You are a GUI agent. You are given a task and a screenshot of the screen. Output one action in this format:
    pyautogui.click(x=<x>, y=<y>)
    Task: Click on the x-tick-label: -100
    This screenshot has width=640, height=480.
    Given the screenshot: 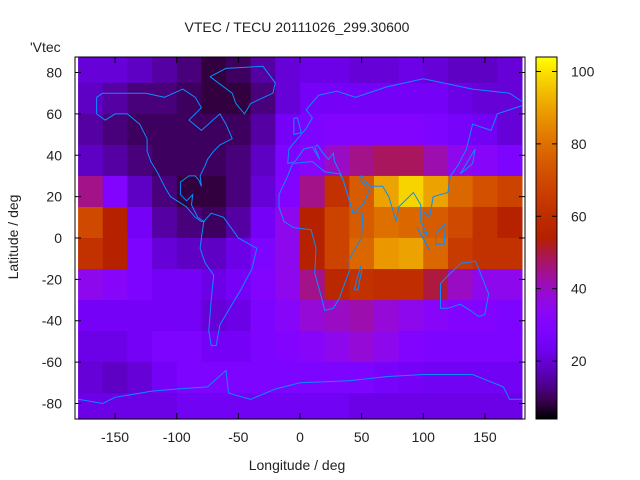 What is the action you would take?
    pyautogui.click(x=177, y=437)
    